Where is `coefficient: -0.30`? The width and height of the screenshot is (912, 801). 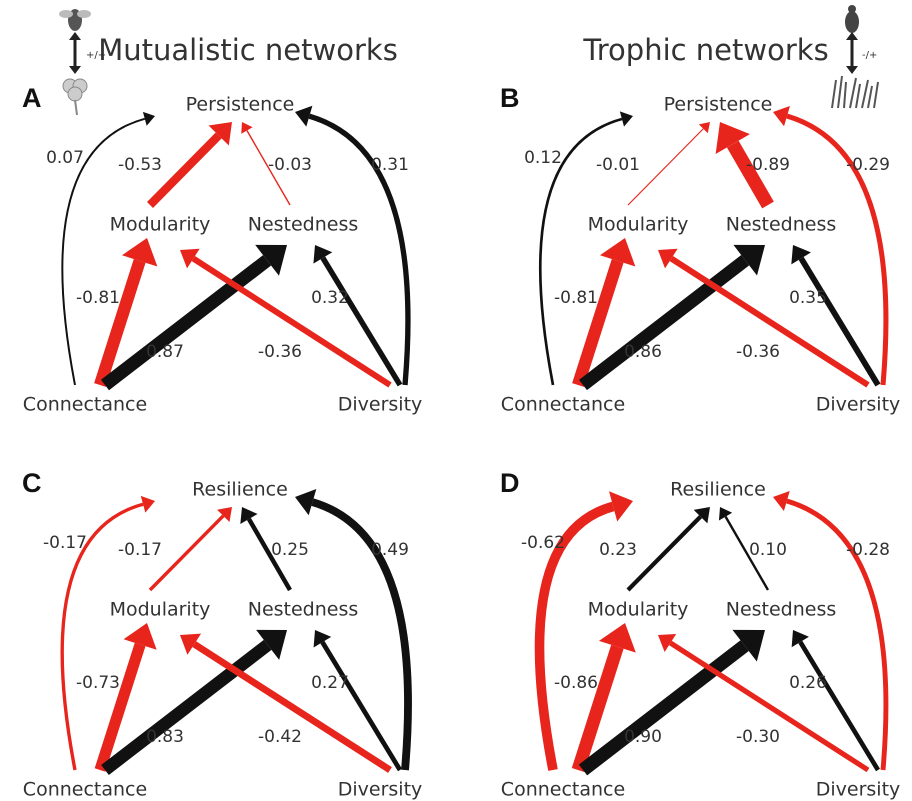 coefficient: -0.30 is located at coordinates (758, 737).